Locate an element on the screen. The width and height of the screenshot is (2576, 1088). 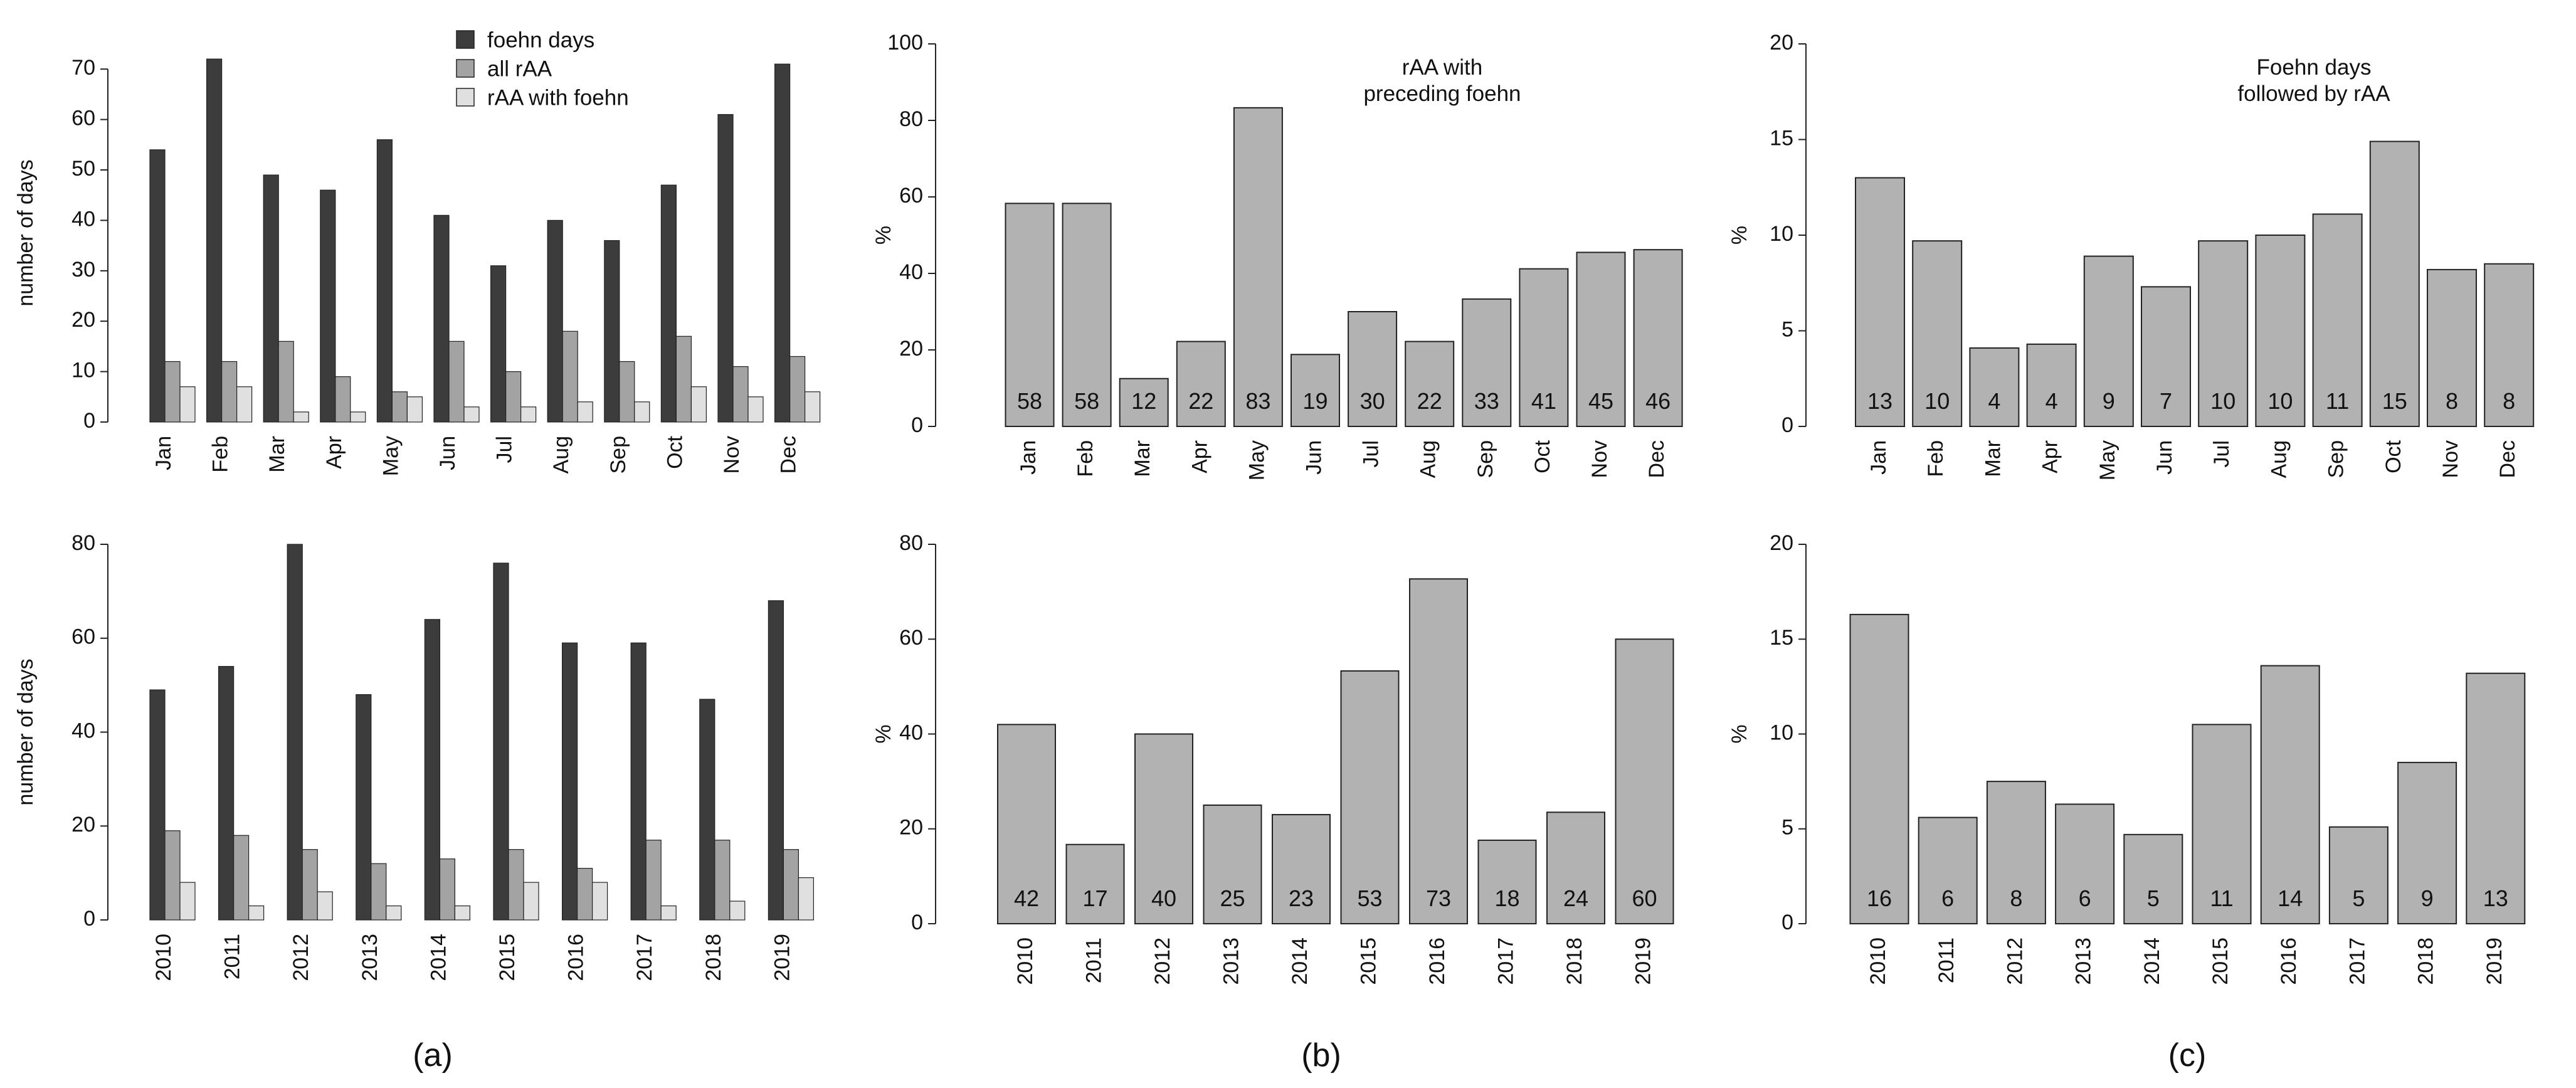
chart-c-top-bar-Apr is located at coordinates (2051, 385).